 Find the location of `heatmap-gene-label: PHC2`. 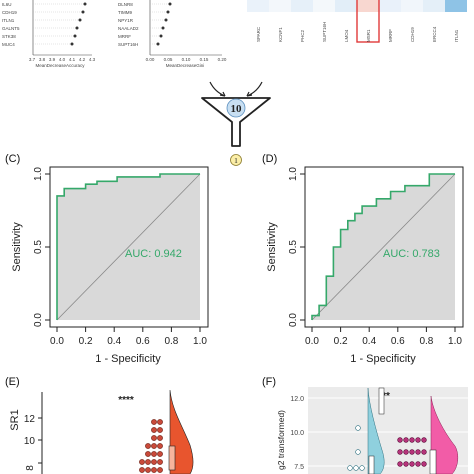

heatmap-gene-label: PHC2 is located at coordinates (302, 35).